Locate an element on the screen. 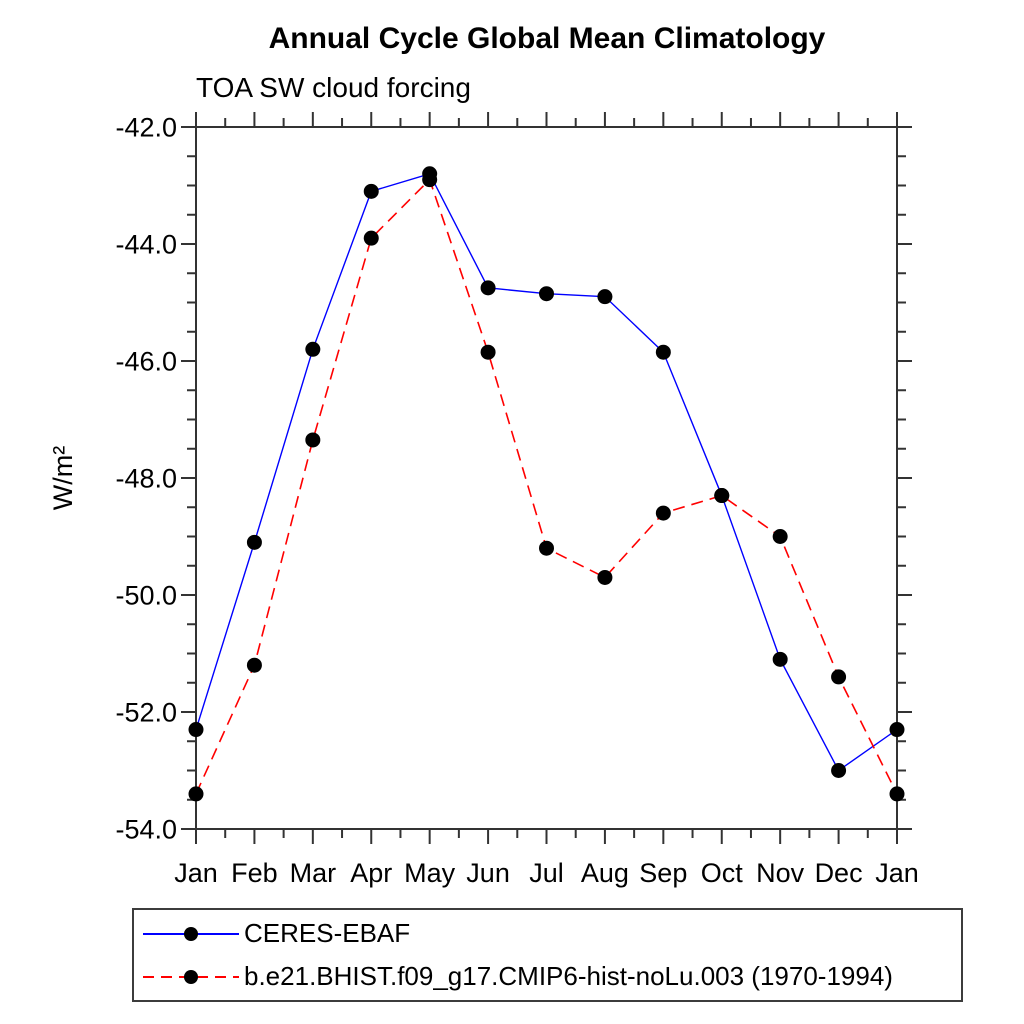 The height and width of the screenshot is (1024, 1024). x-tick-label: Sep is located at coordinates (663, 873).